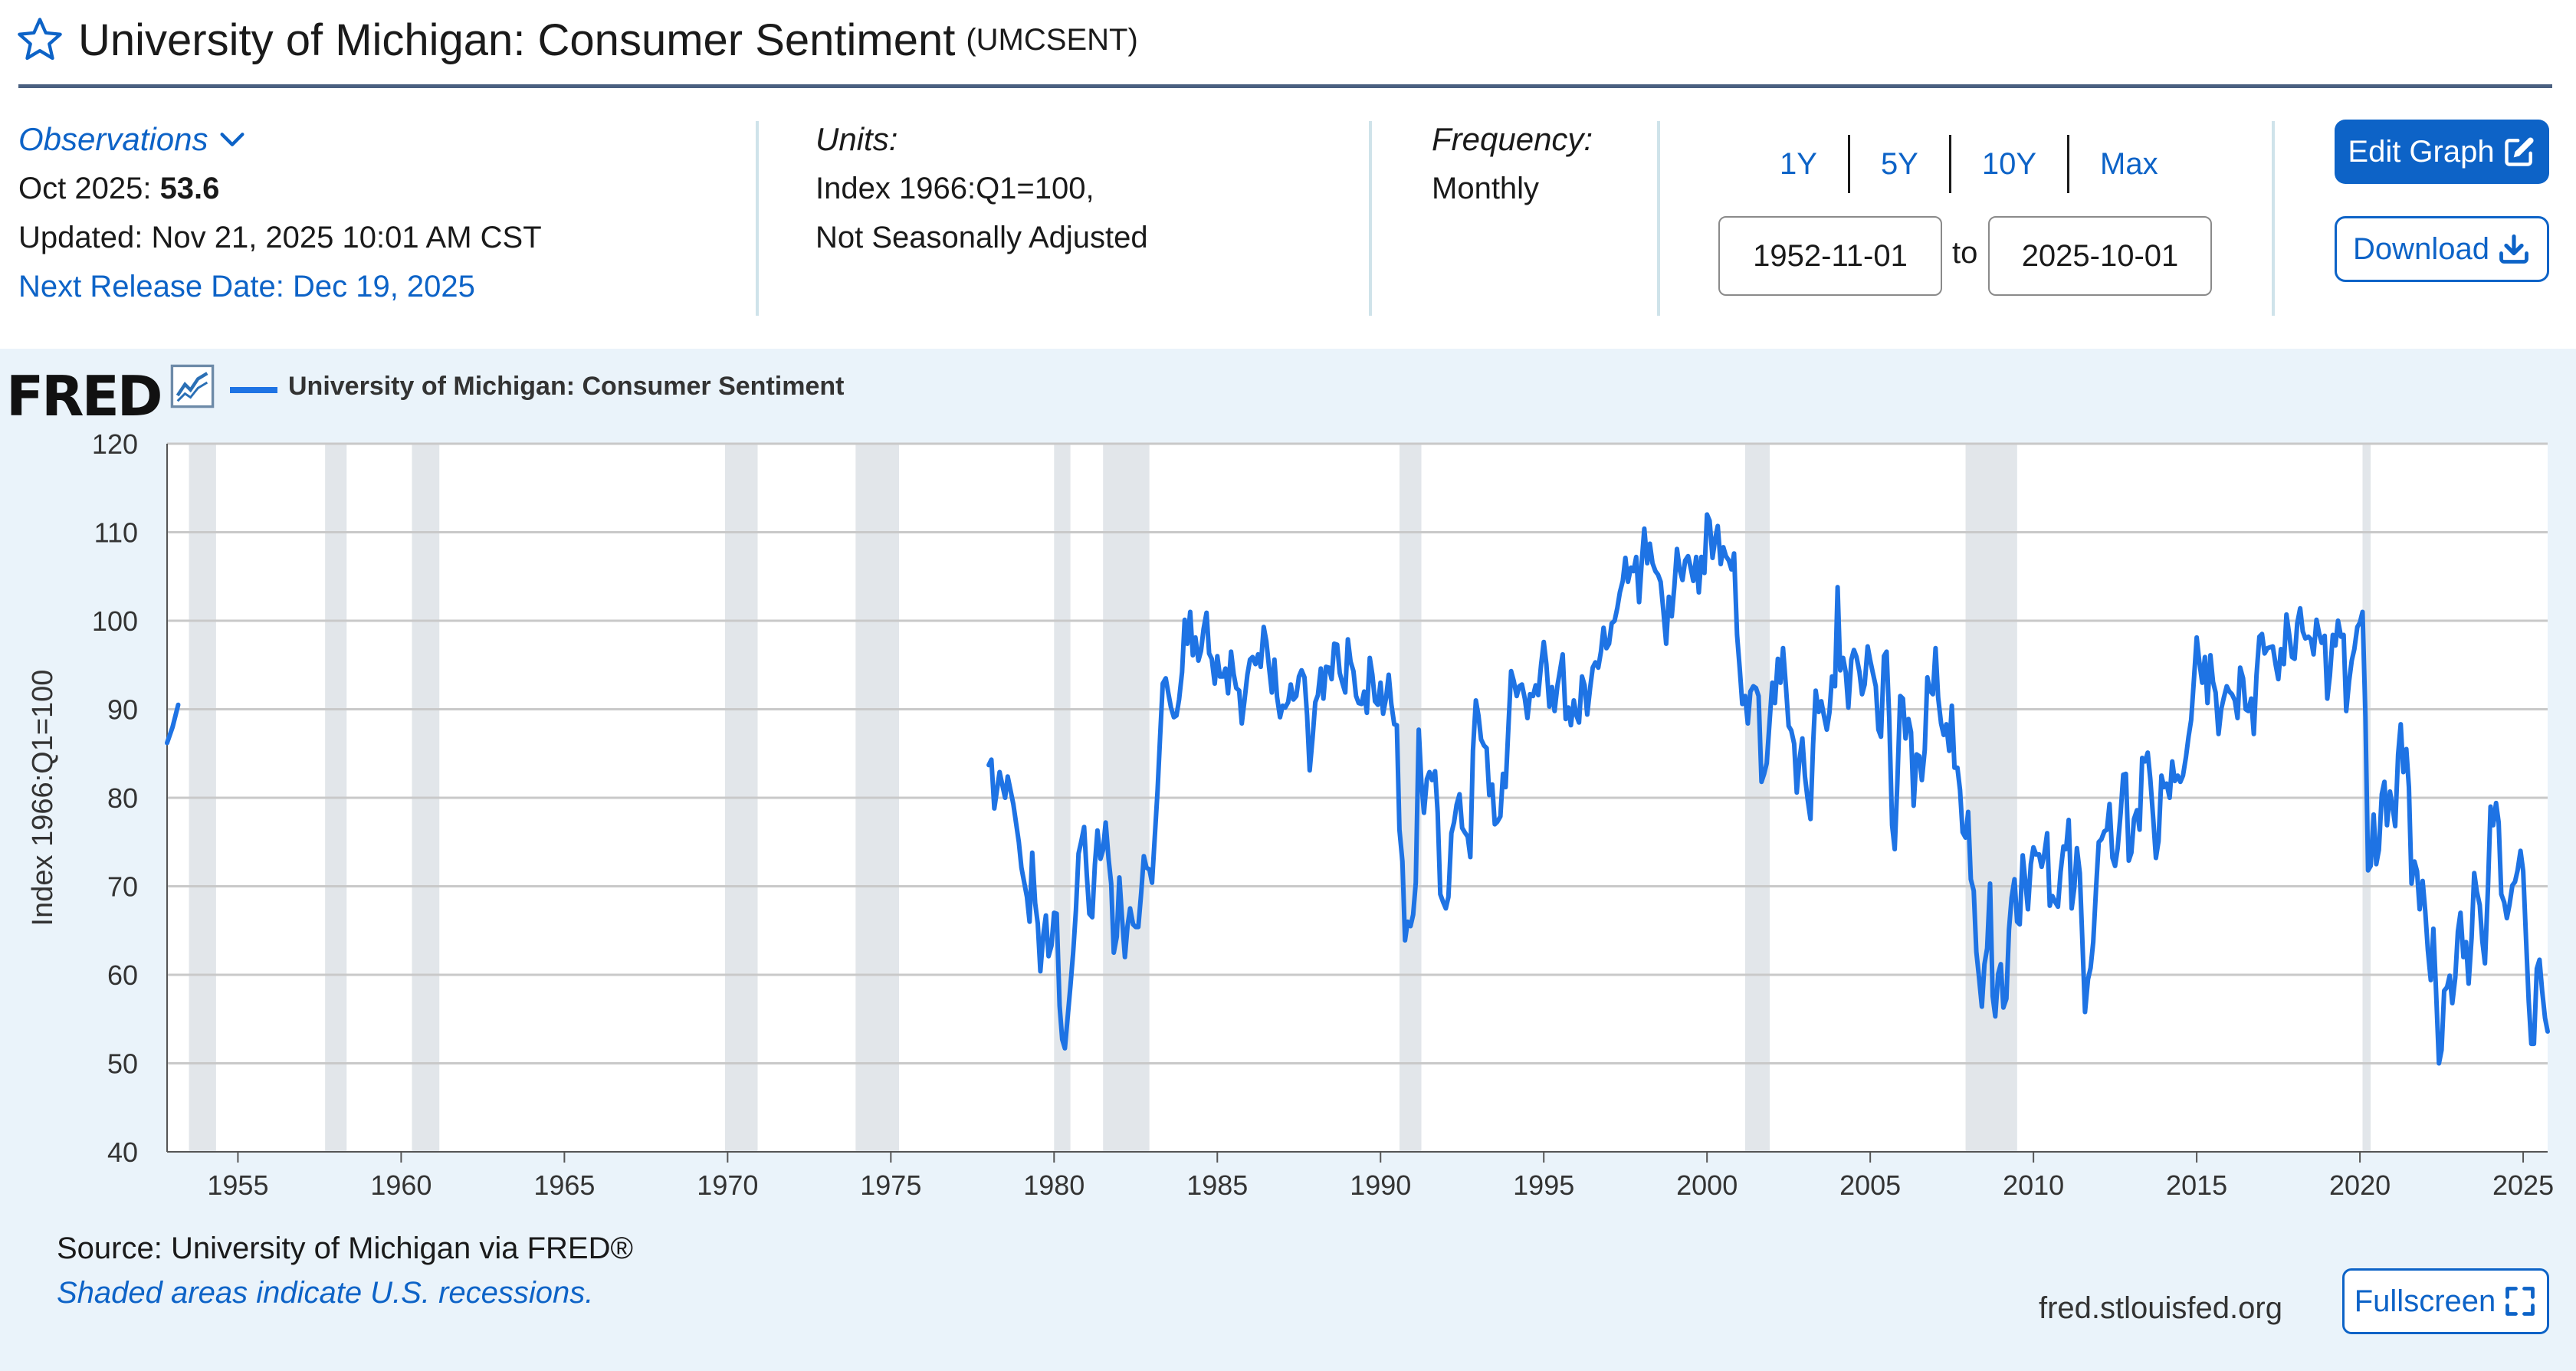 The image size is (2576, 1371). Describe the element at coordinates (1217, 1185) in the screenshot. I see `x-tick-label: 1985` at that location.